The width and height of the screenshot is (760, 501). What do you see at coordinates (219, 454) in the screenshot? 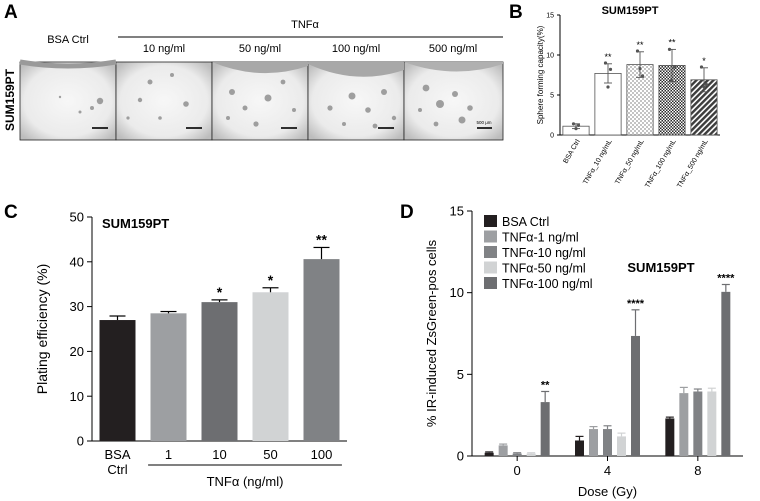
I see `x-tick-label: 10` at bounding box center [219, 454].